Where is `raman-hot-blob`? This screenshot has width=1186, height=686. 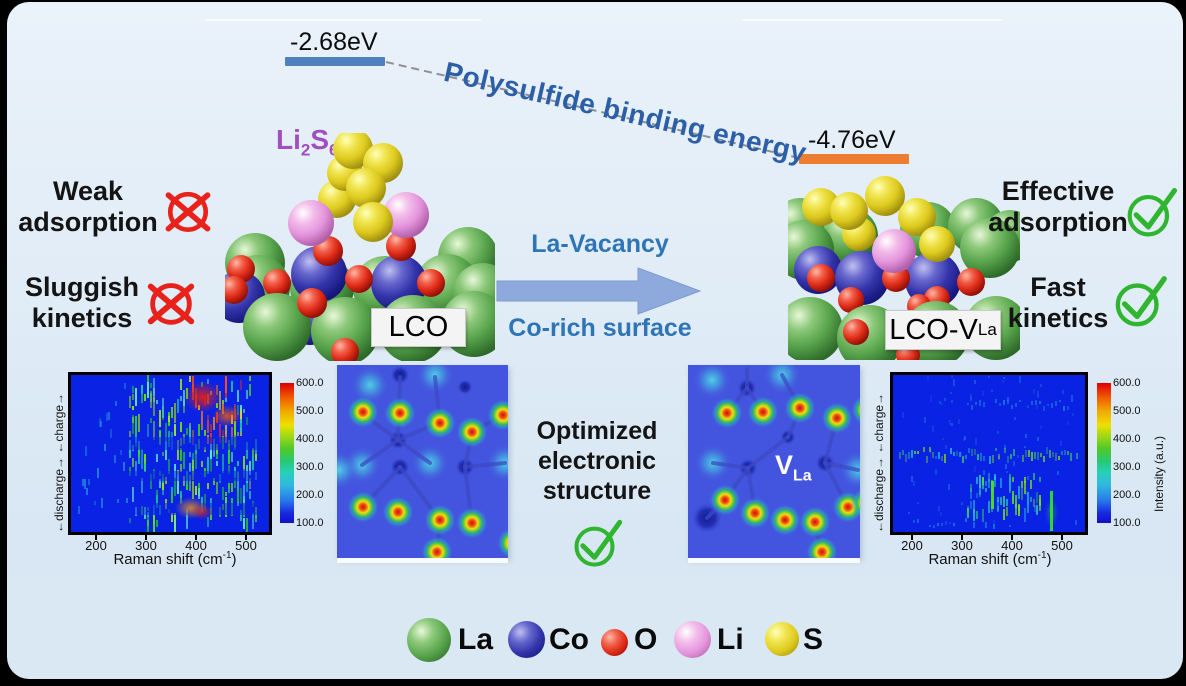 raman-hot-blob is located at coordinates (1051, 512).